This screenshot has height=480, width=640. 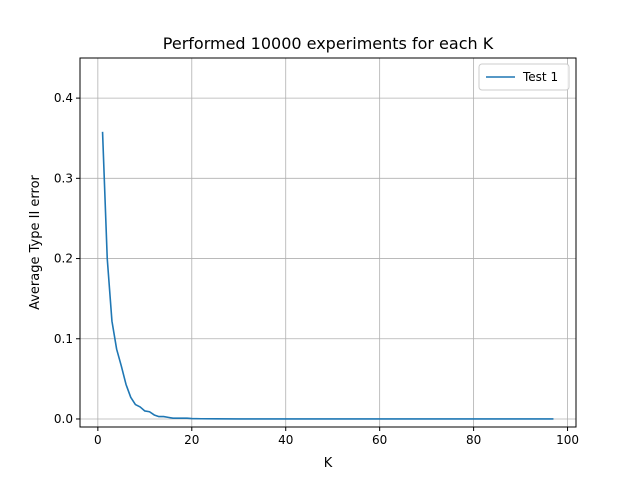 What do you see at coordinates (98, 440) in the screenshot?
I see `x-tick-label: 0` at bounding box center [98, 440].